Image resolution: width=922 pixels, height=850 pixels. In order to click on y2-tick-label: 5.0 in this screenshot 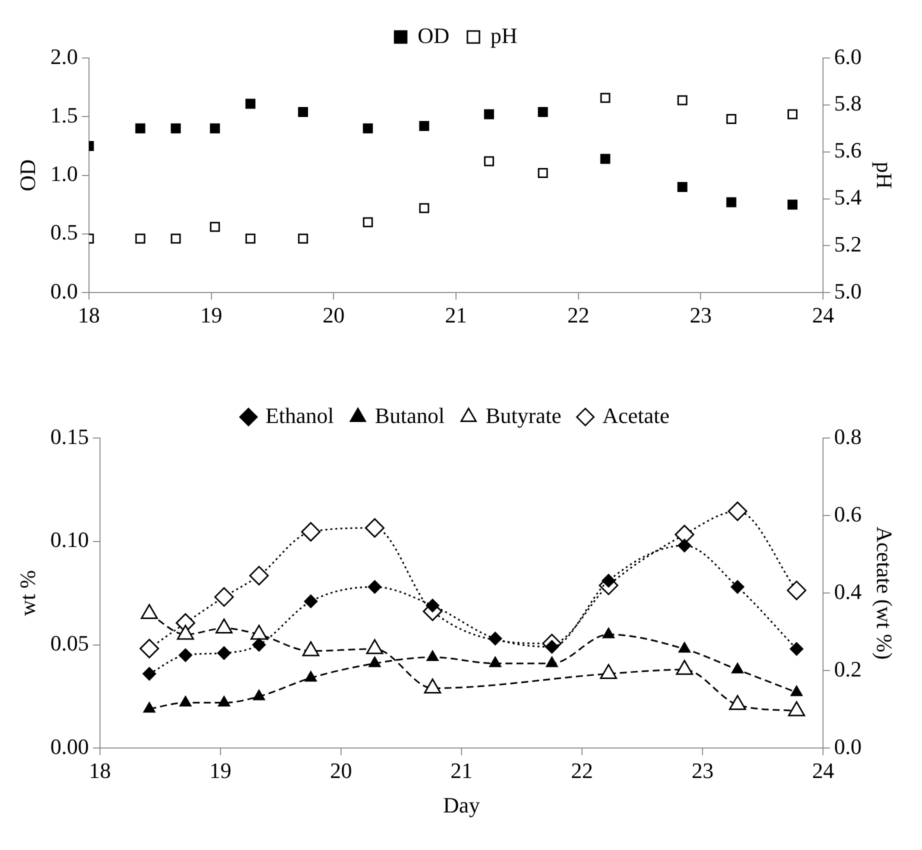, I will do `click(848, 291)`.